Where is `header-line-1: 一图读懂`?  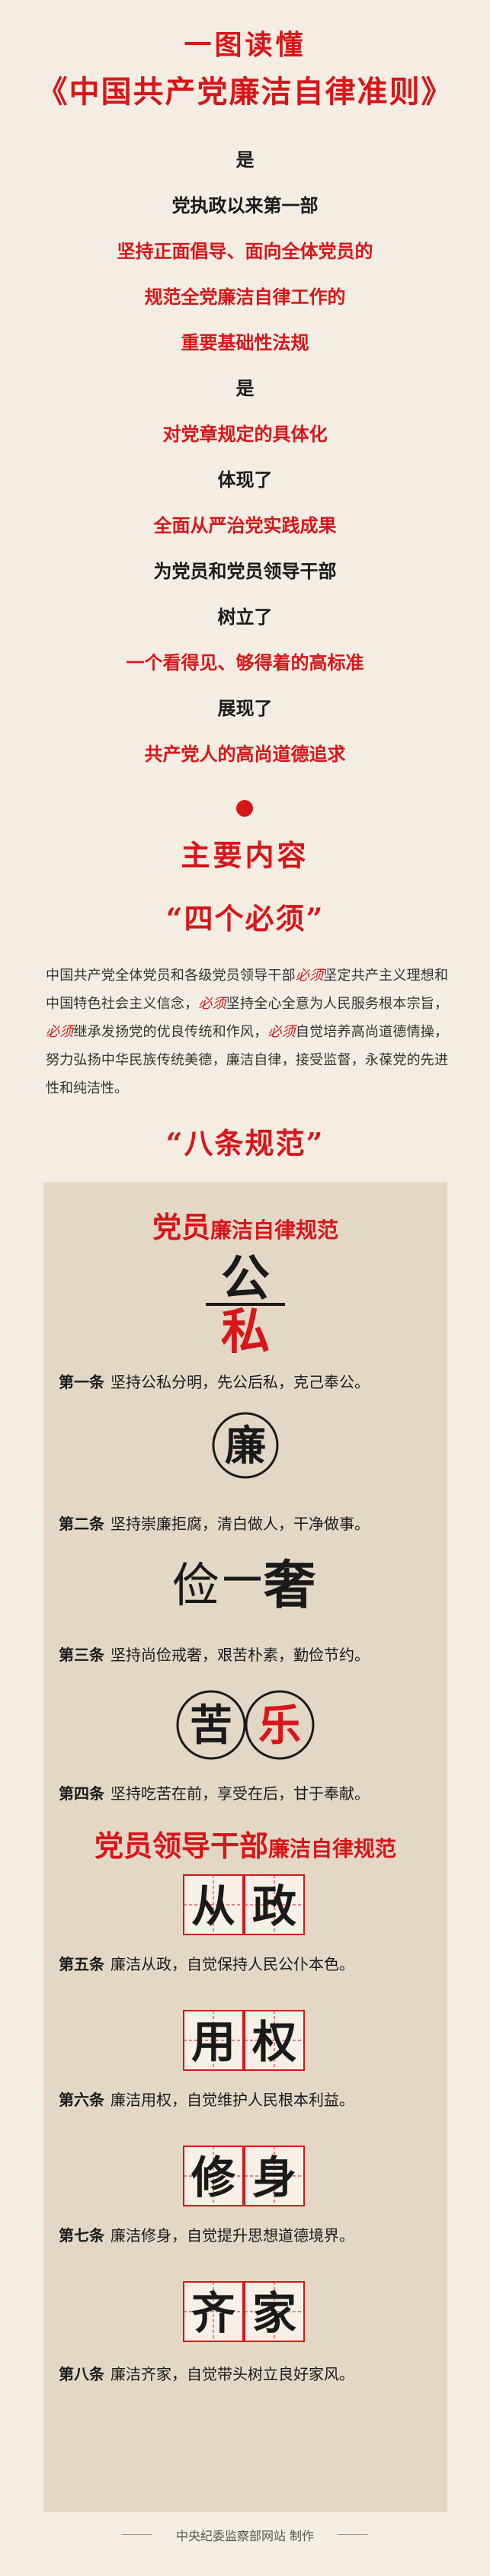
header-line-1: 一图读懂 is located at coordinates (245, 45).